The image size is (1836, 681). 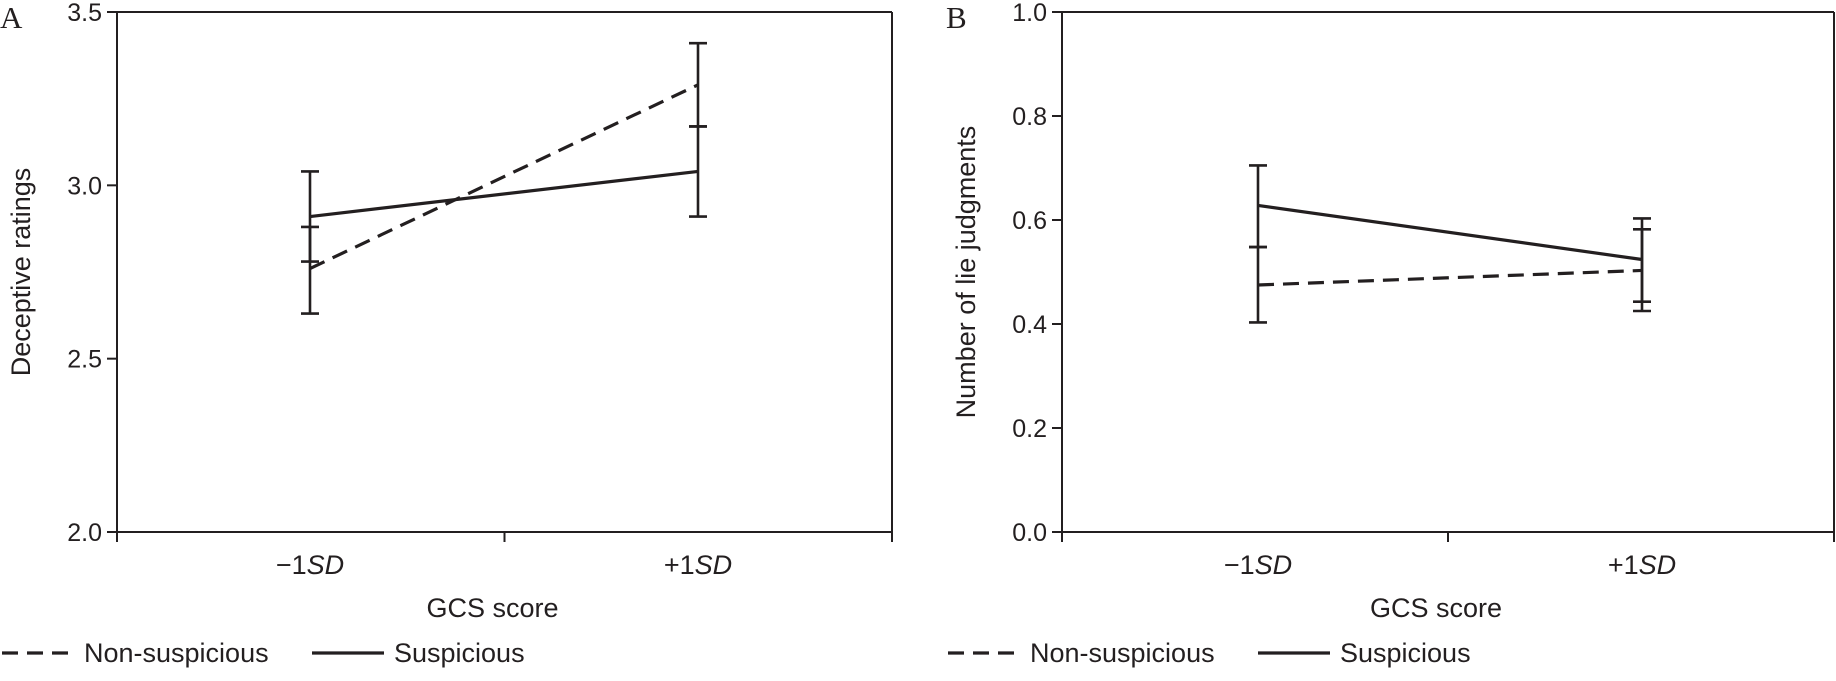 I want to click on y-tick-label: 1.0, so click(x=1029, y=13).